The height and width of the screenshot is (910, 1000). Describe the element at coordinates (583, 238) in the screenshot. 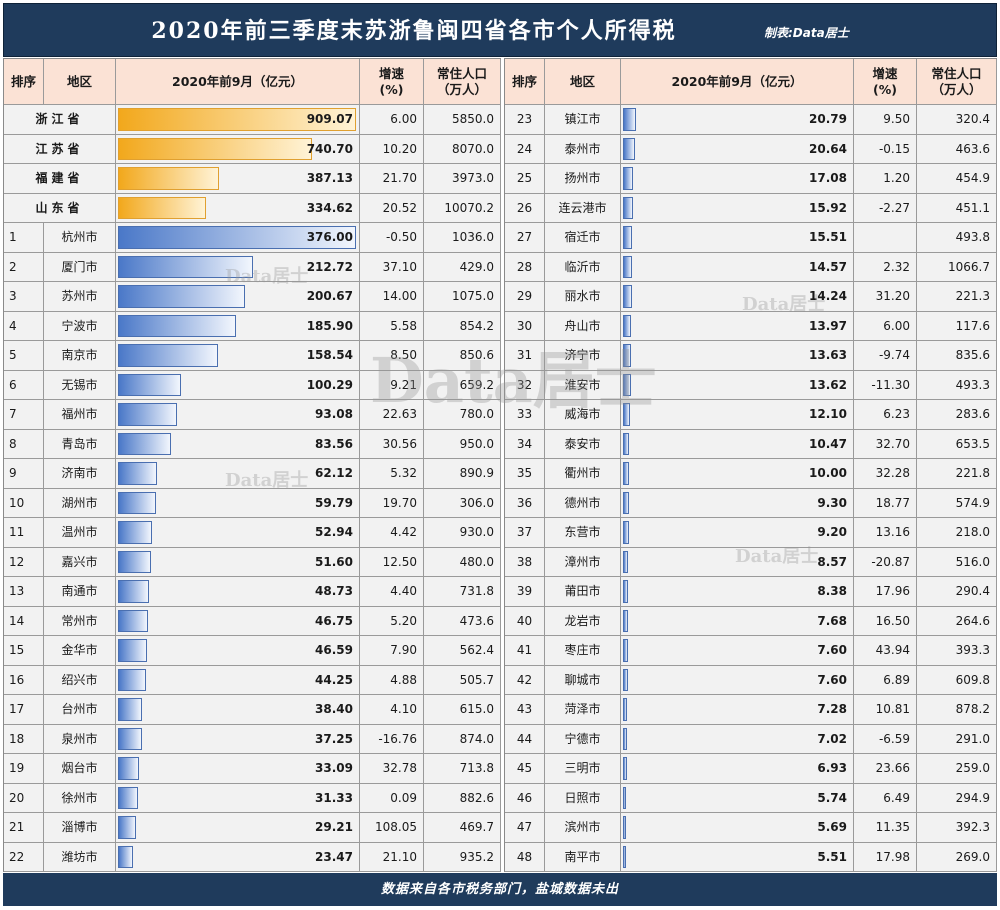

I see `city-name: 宿迁市` at that location.